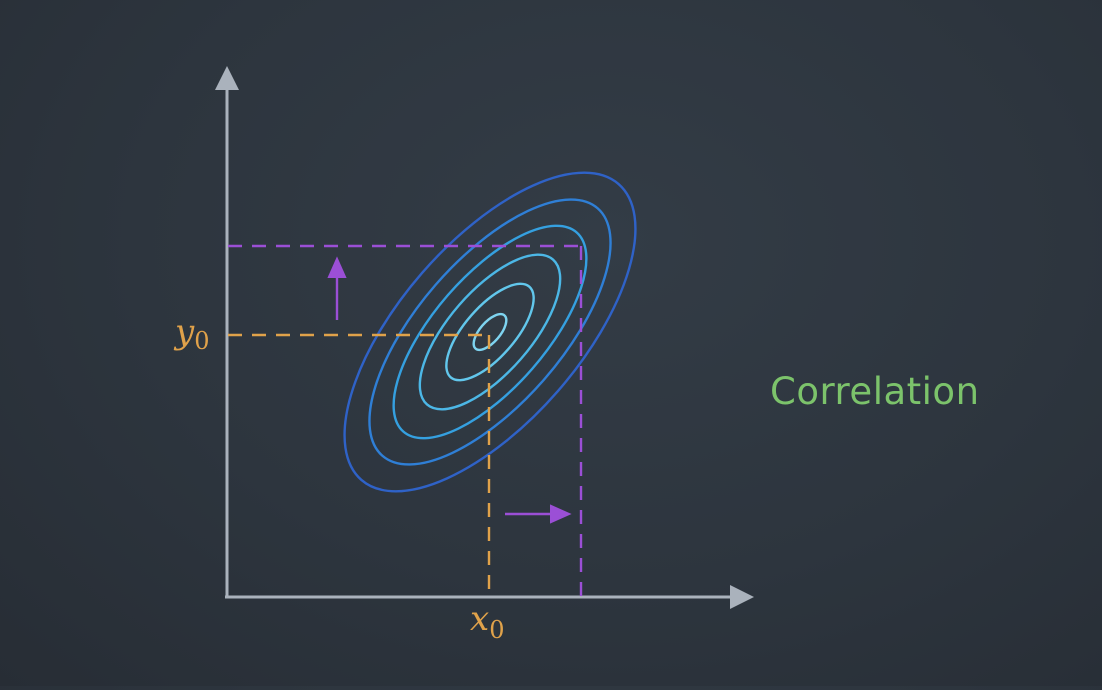  Describe the element at coordinates (227, 78) in the screenshot. I see `y-axis-arrowhead` at that location.